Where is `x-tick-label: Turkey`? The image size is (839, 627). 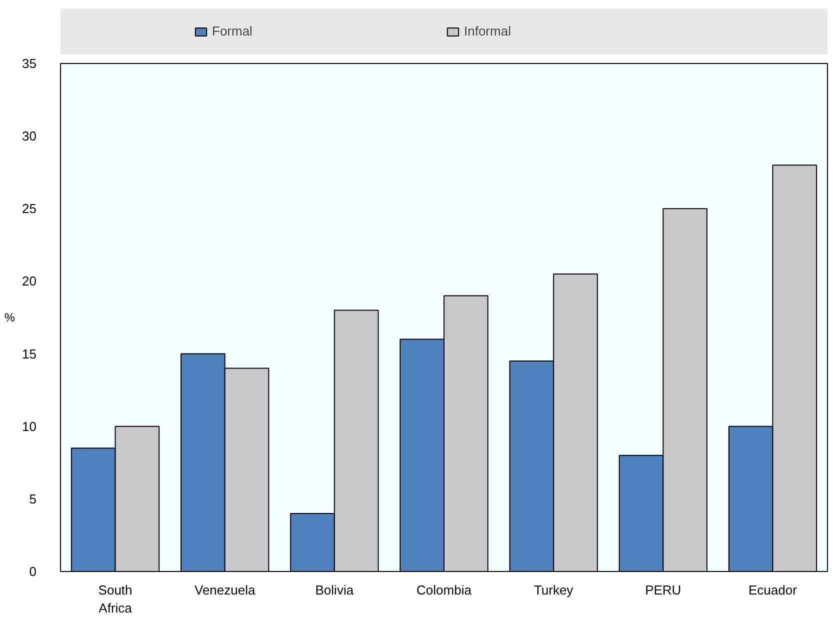
x-tick-label: Turkey is located at coordinates (554, 590).